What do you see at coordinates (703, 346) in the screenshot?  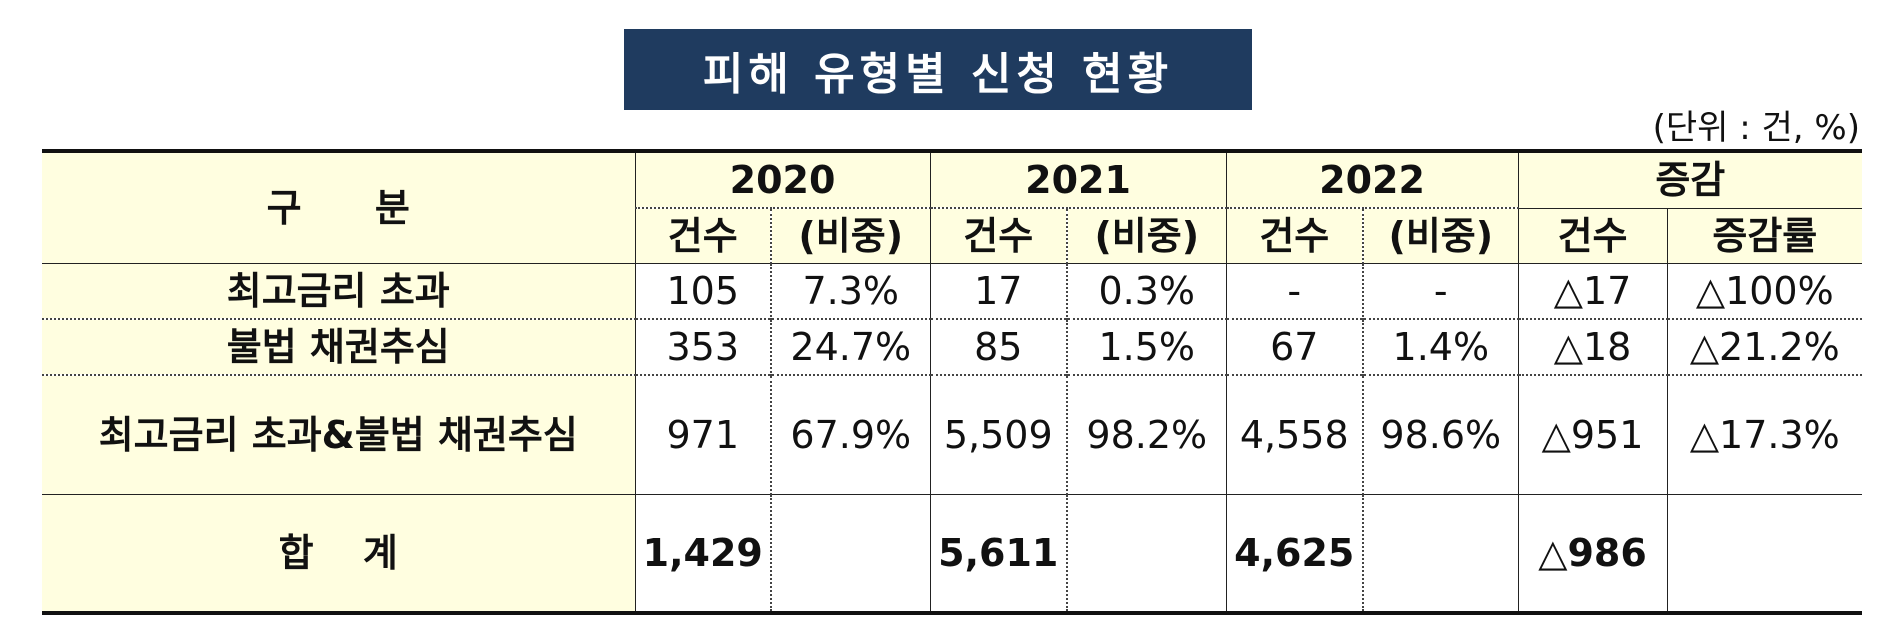 I see `cell-count-2020: 353` at bounding box center [703, 346].